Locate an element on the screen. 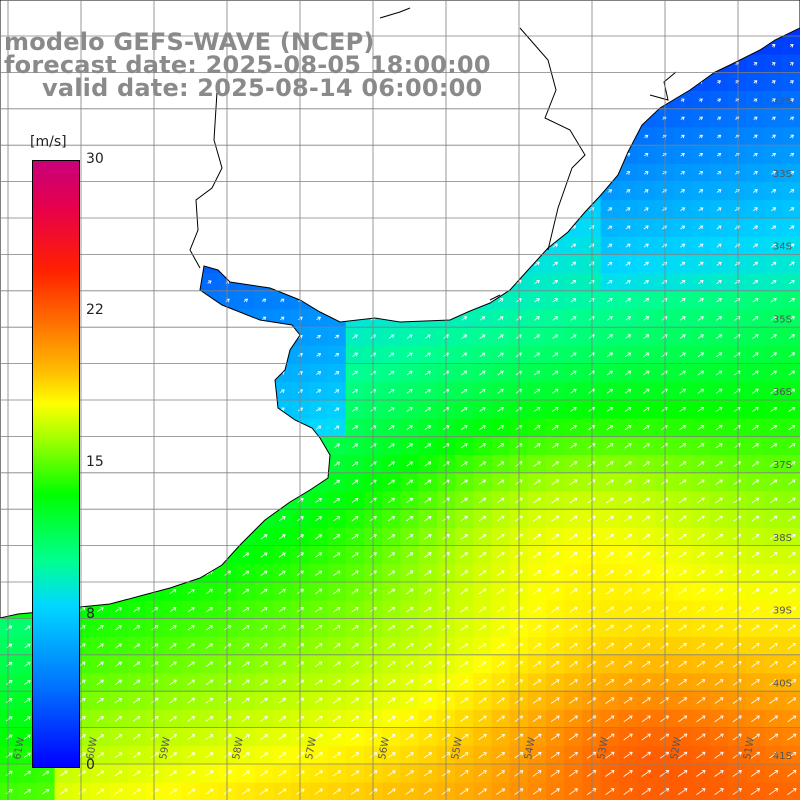 This screenshot has height=800, width=800. longitude-label: 60W is located at coordinates (92, 748).